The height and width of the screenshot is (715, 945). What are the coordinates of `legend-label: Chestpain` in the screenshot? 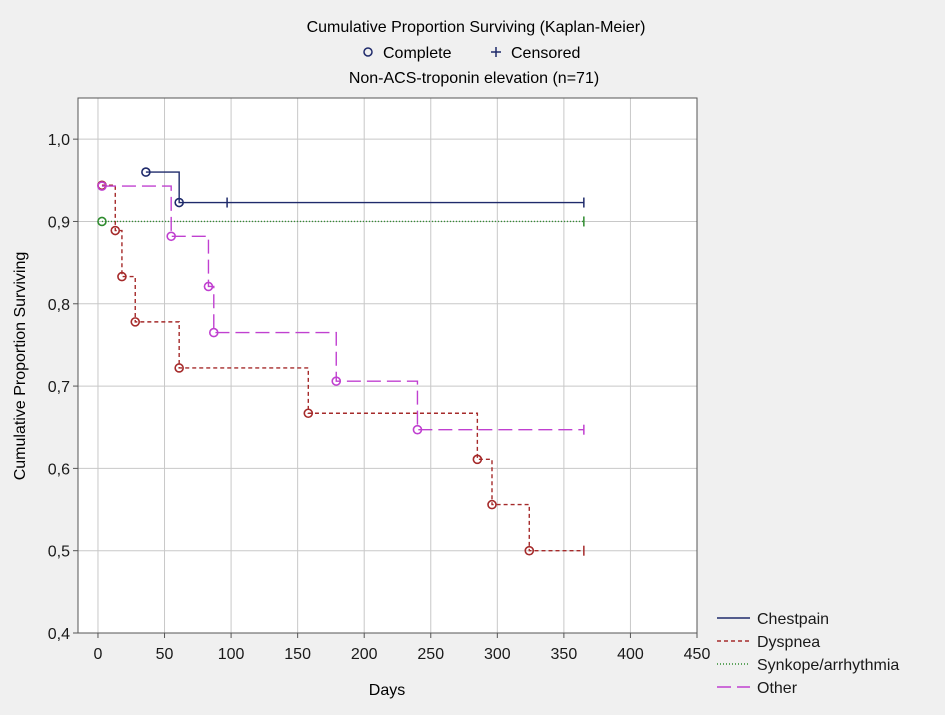 It's located at (793, 619).